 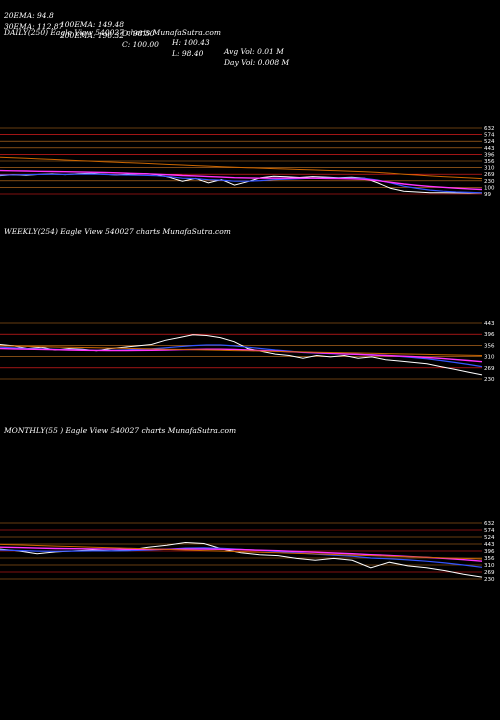 I want to click on header-20ema: 20EMA: 94.8, so click(x=29, y=15).